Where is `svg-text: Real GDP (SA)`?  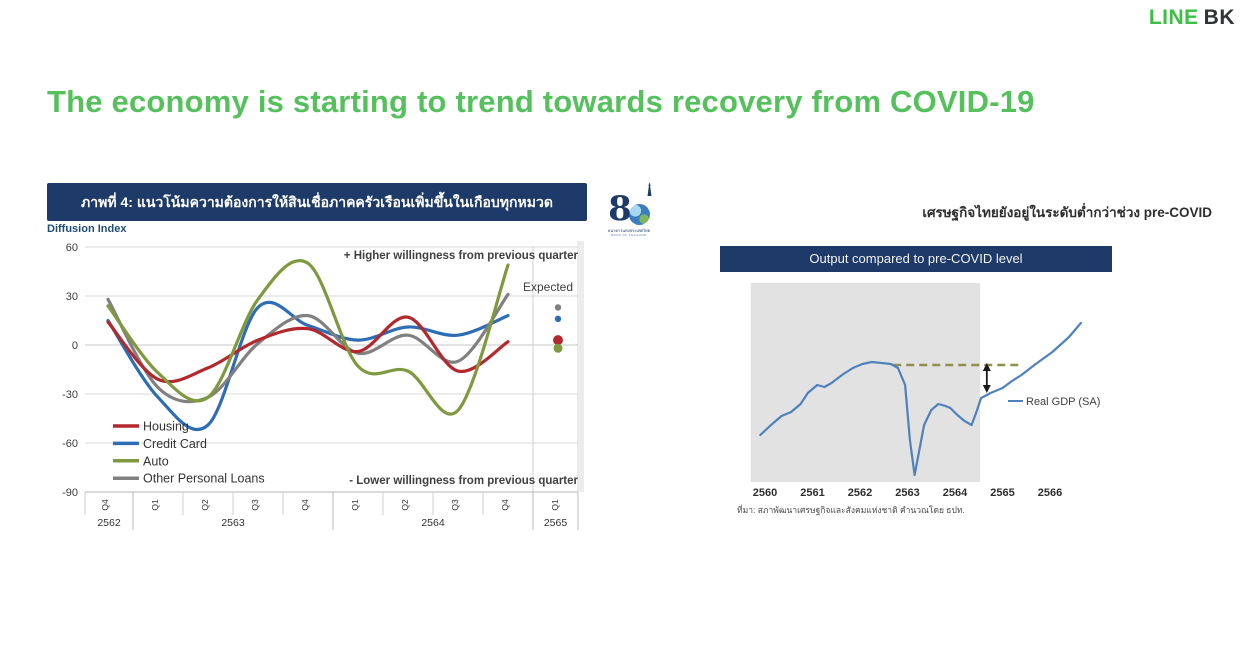
svg-text: Real GDP (SA) is located at coordinates (1063, 402).